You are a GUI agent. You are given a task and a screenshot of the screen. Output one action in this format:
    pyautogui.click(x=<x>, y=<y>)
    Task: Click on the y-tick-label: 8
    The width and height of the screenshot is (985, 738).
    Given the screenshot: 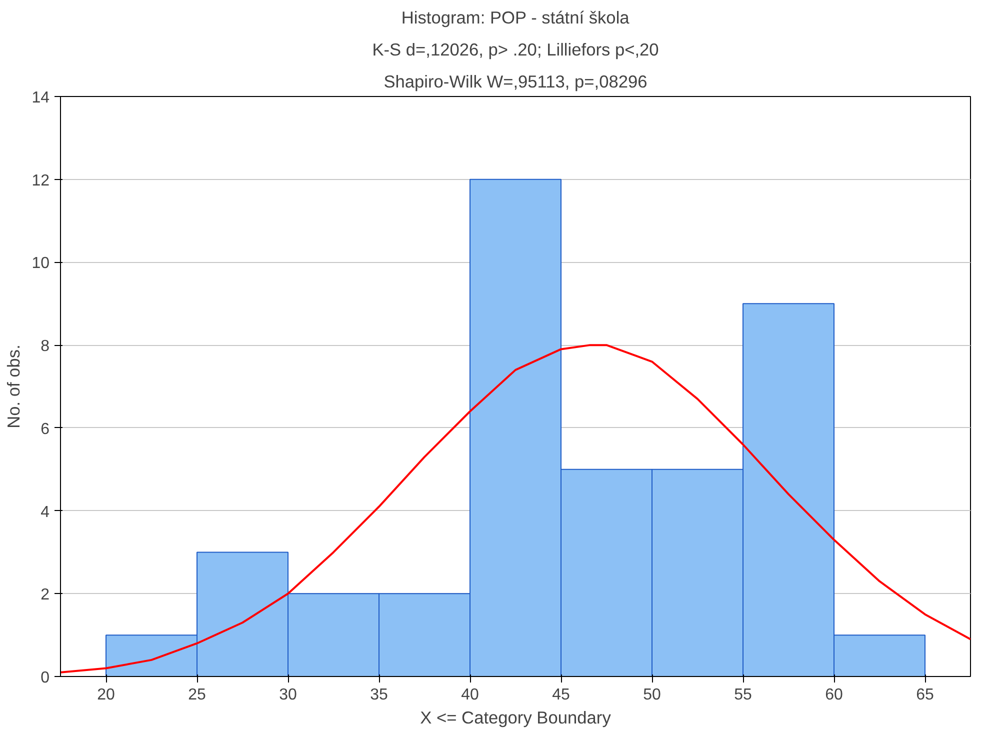 What is the action you would take?
    pyautogui.click(x=45, y=347)
    